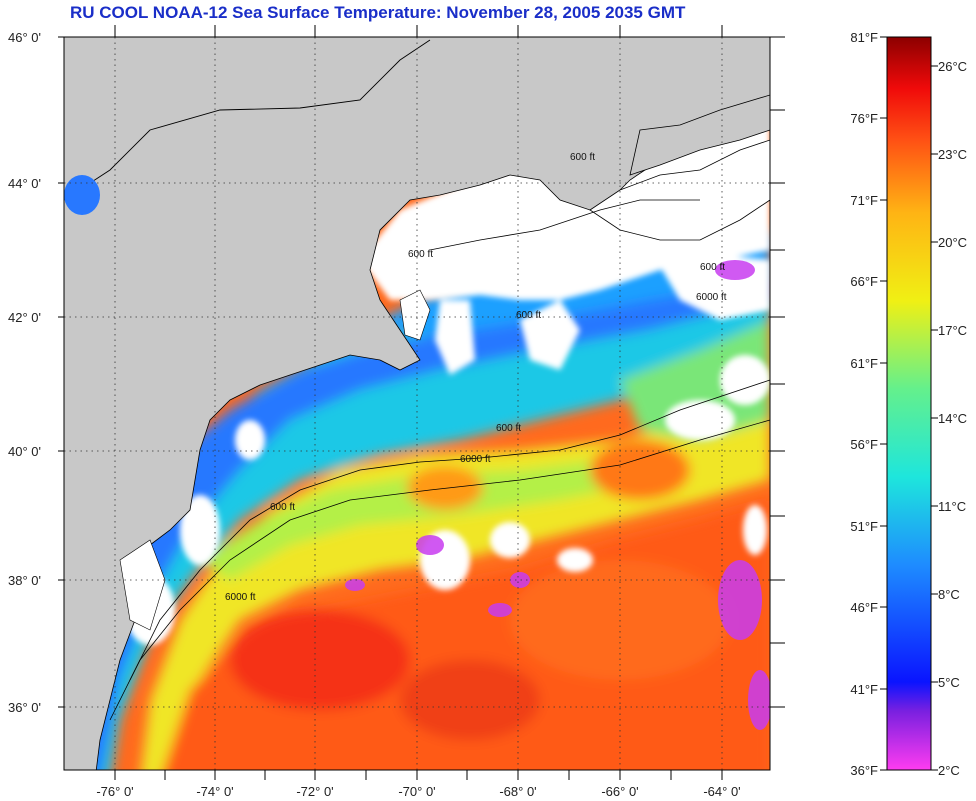 The image size is (976, 801). Describe the element at coordinates (952, 418) in the screenshot. I see `colorbar-c-label: 14°C` at that location.